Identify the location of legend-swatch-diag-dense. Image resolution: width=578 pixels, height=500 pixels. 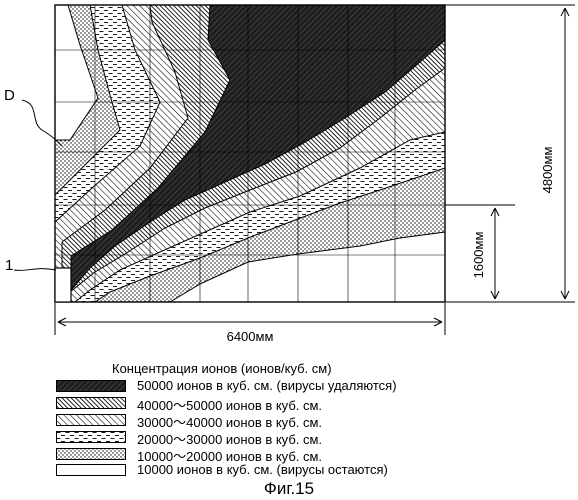
(91, 403).